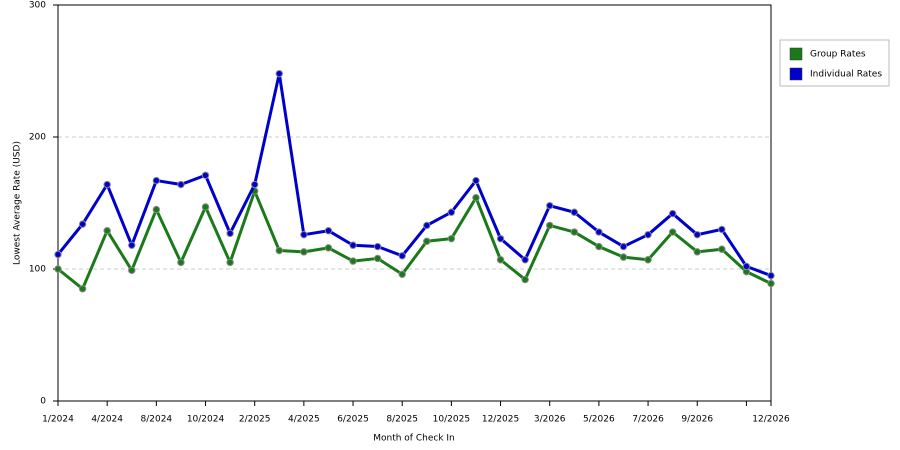 This screenshot has height=450, width=900. I want to click on y-tick-label: 0, so click(43, 402).